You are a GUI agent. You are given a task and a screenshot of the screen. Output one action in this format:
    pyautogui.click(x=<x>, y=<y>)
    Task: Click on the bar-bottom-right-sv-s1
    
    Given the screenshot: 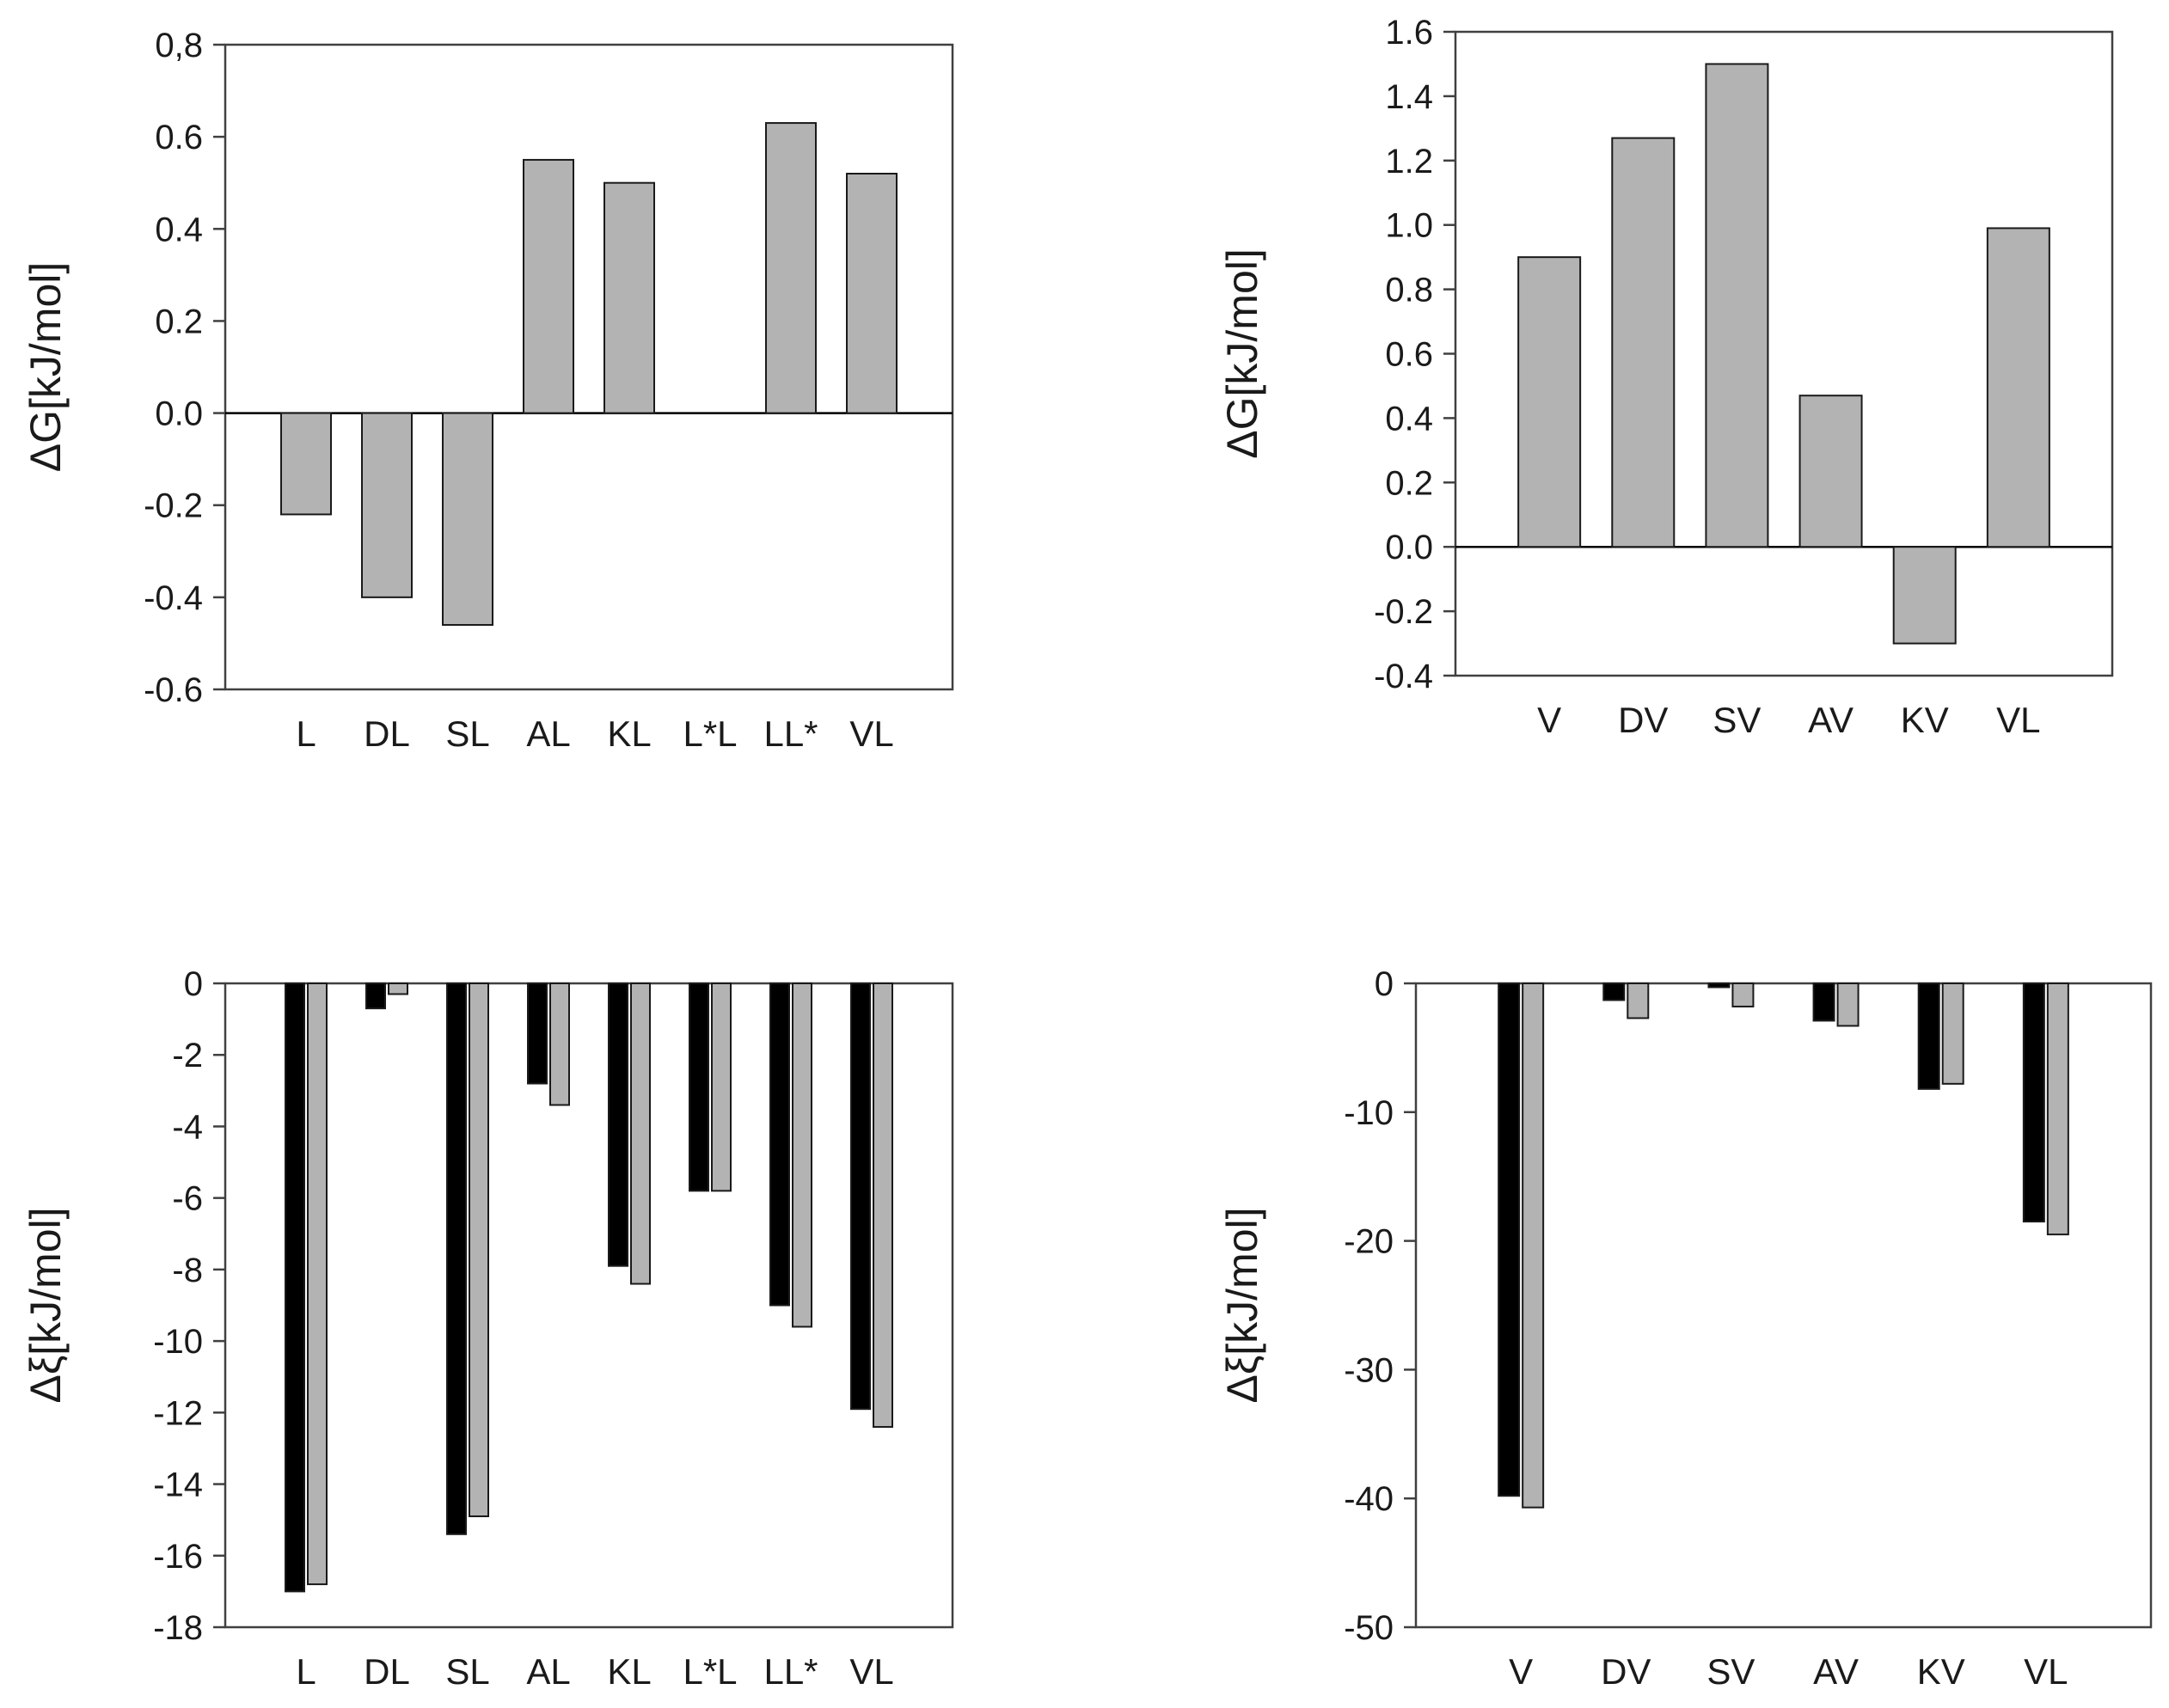 What is the action you would take?
    pyautogui.click(x=1719, y=986)
    